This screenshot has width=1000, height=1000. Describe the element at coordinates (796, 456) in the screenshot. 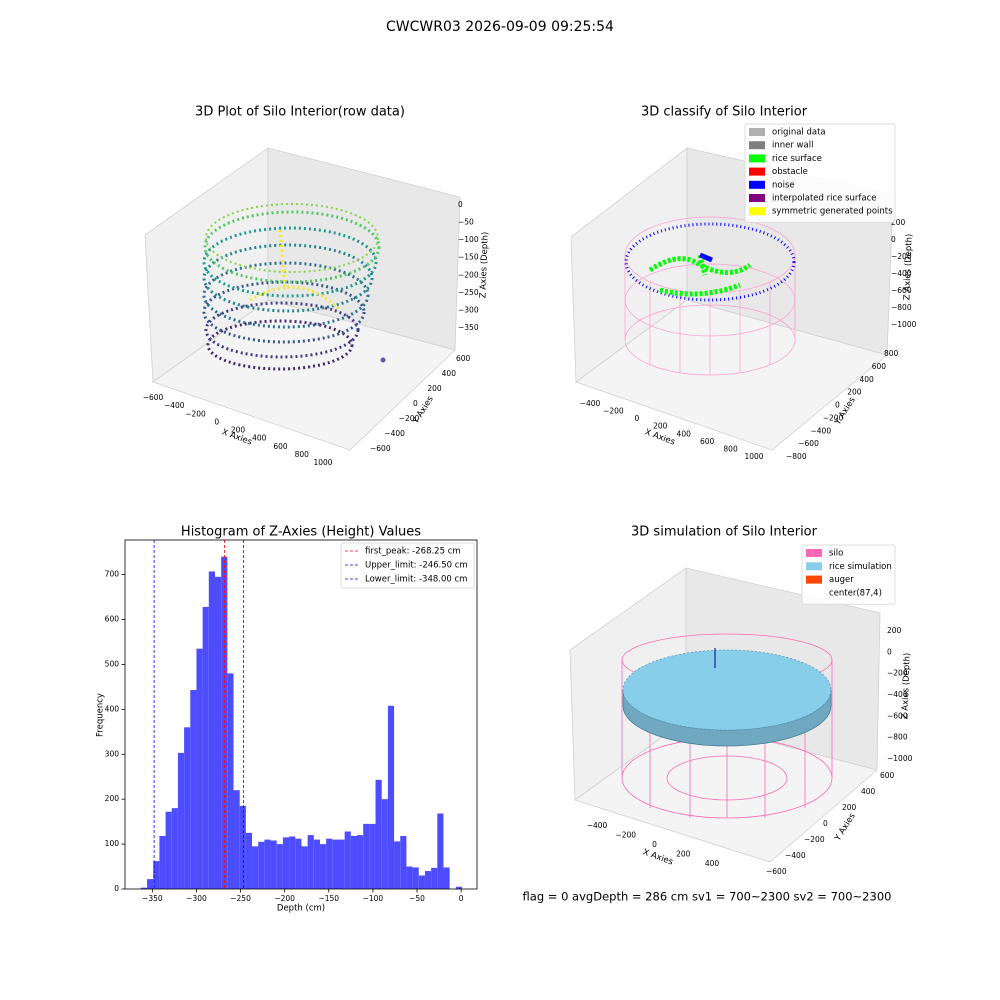

I see `y-tick-label: −800` at that location.